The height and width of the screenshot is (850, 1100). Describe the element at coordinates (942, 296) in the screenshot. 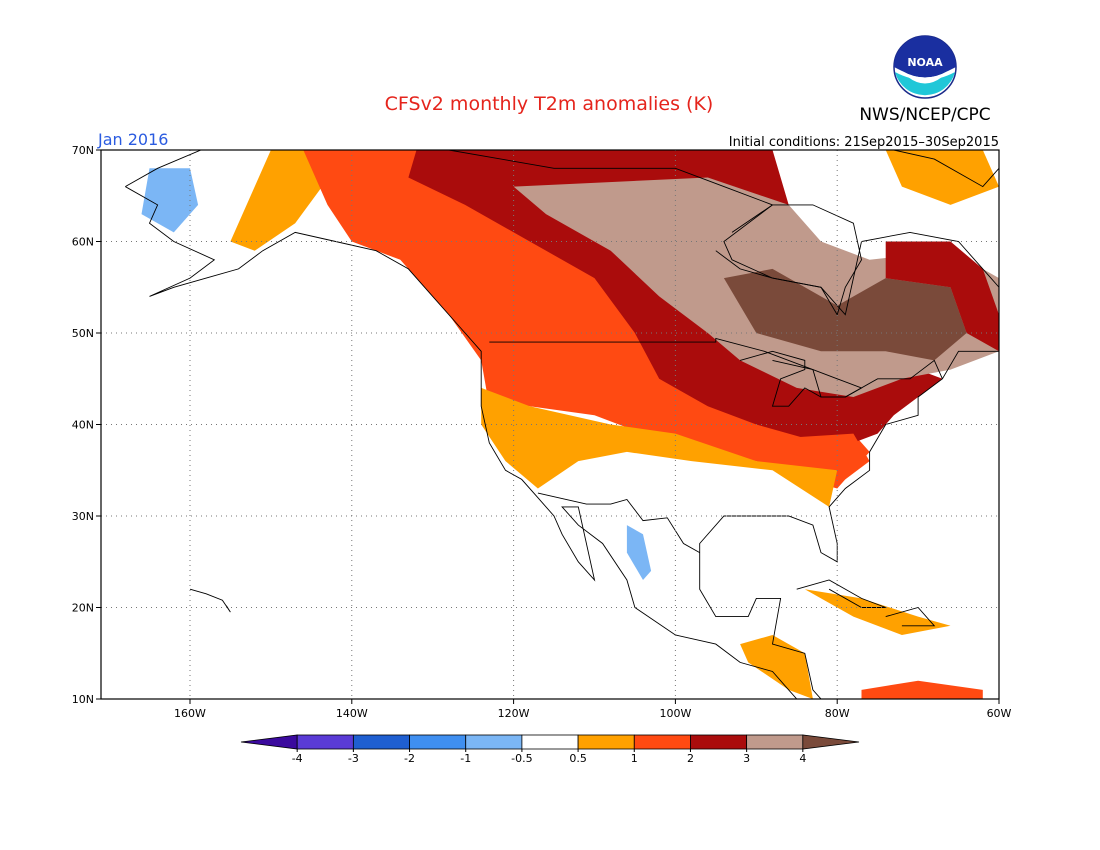

I see `anomaly-region-labrador-darkred` at that location.